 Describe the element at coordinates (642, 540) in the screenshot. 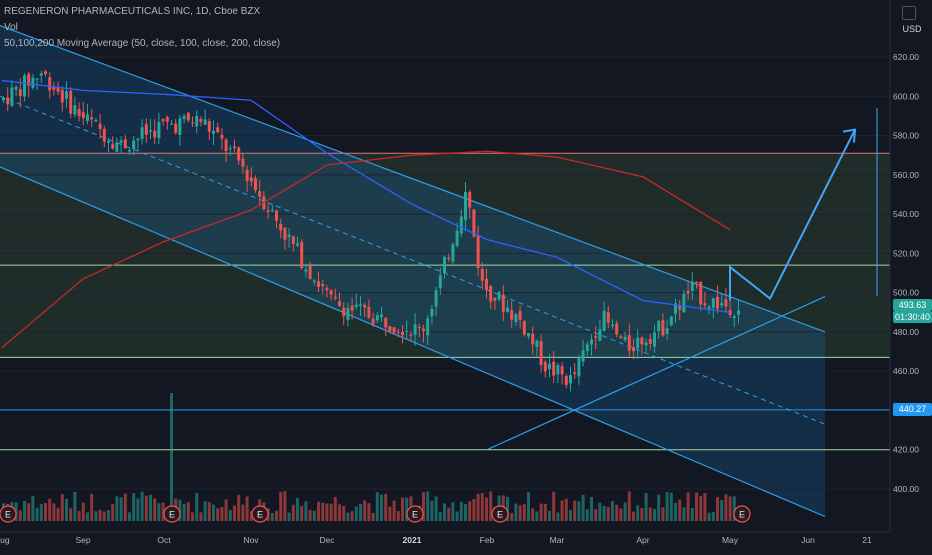

I see `time-tick-label: Apr` at that location.